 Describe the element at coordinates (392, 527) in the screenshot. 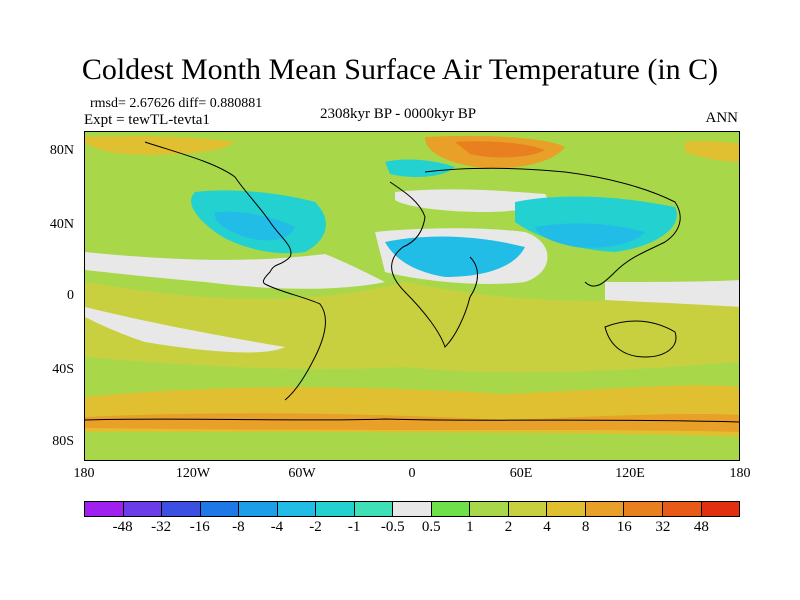

I see `colorbar-label: -0.5` at that location.